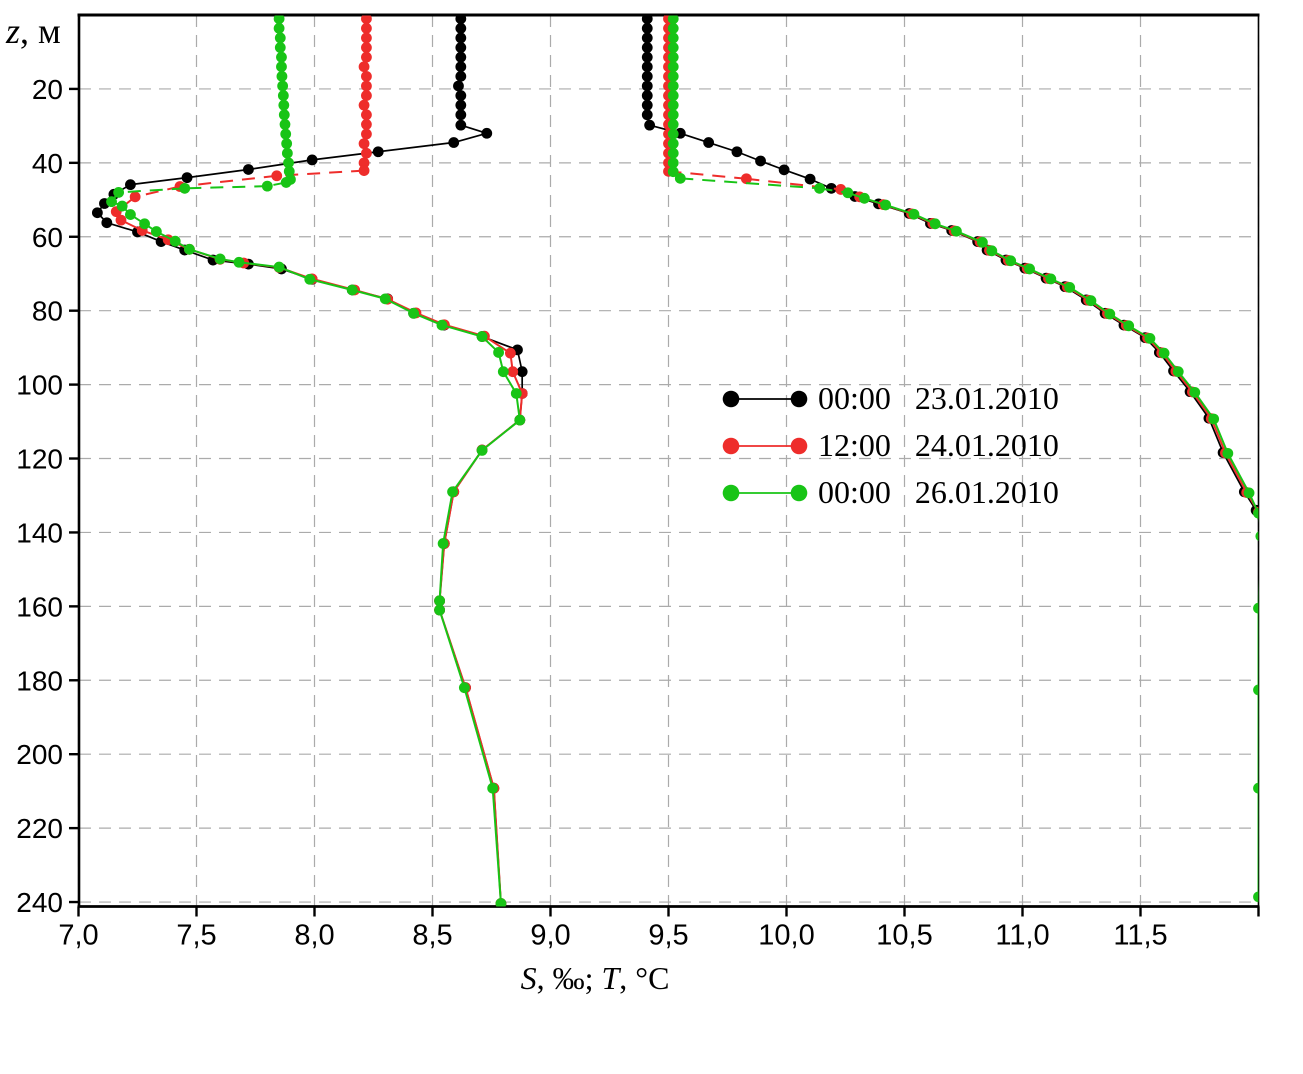 Image resolution: width=1303 pixels, height=1074 pixels. I want to click on y-tick-label: 160, so click(39, 606).